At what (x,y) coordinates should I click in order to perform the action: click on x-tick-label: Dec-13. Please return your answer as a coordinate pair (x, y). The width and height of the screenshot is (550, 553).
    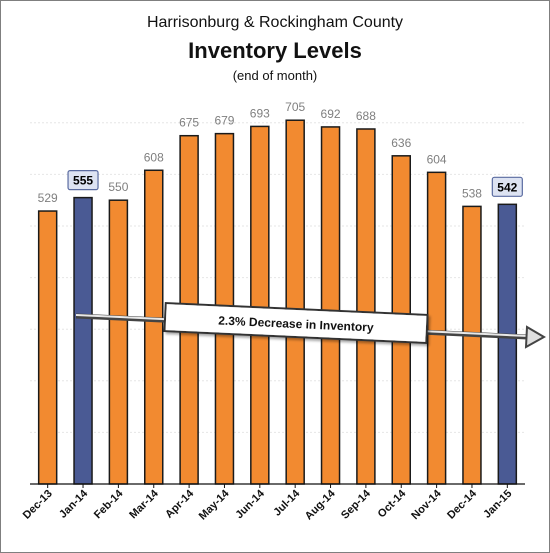
    Looking at the image, I should click on (38, 505).